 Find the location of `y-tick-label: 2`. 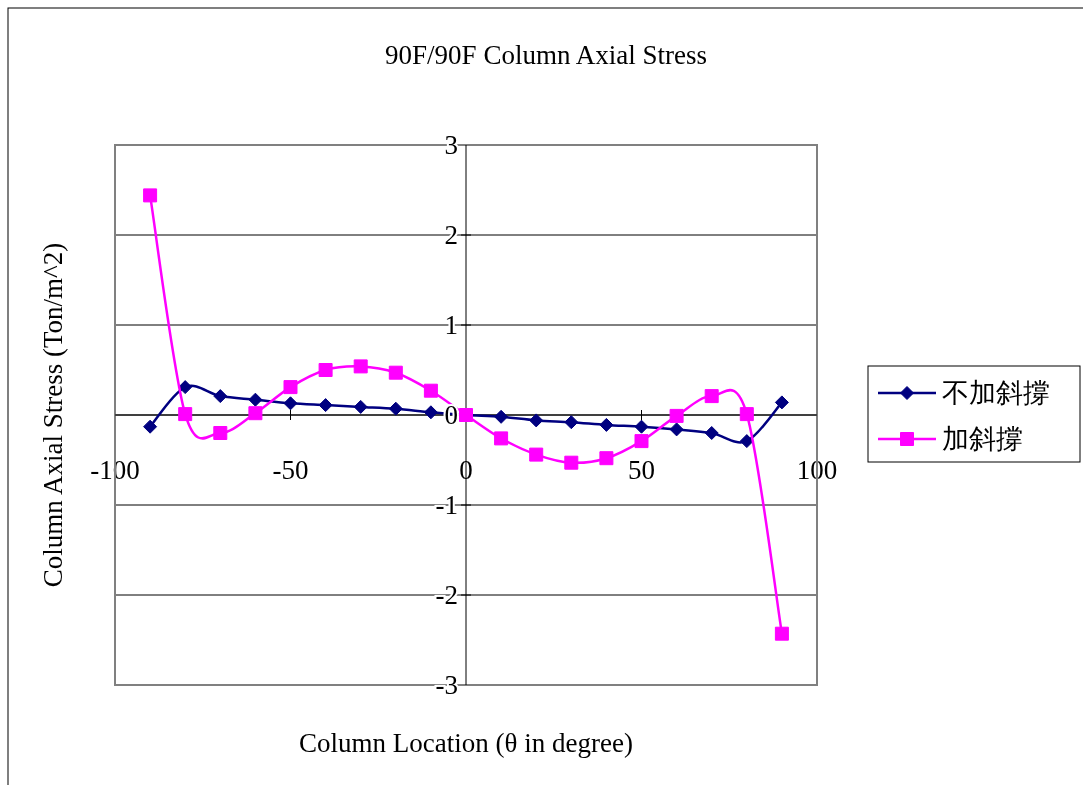

y-tick-label: 2 is located at coordinates (451, 235).